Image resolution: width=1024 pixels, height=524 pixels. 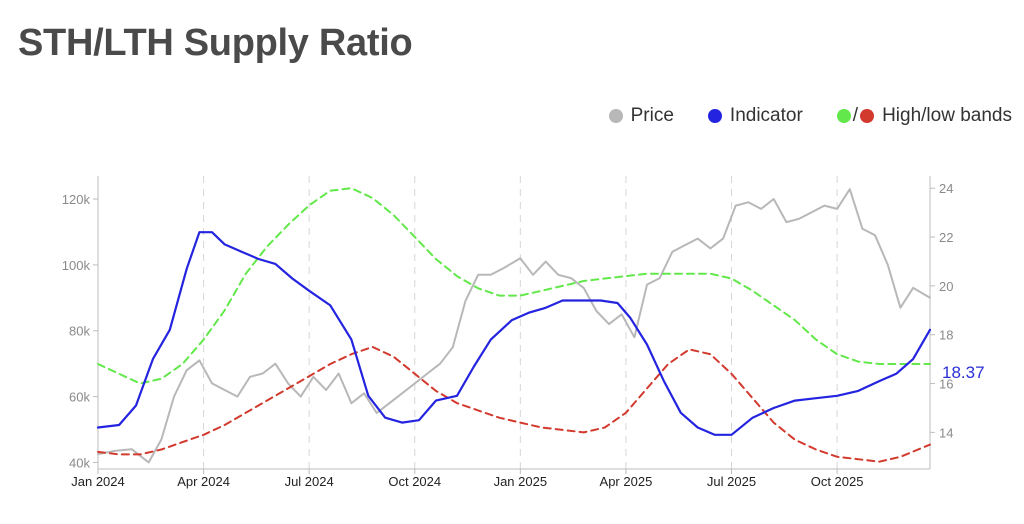 I want to click on legend-label-price: Price, so click(x=652, y=115).